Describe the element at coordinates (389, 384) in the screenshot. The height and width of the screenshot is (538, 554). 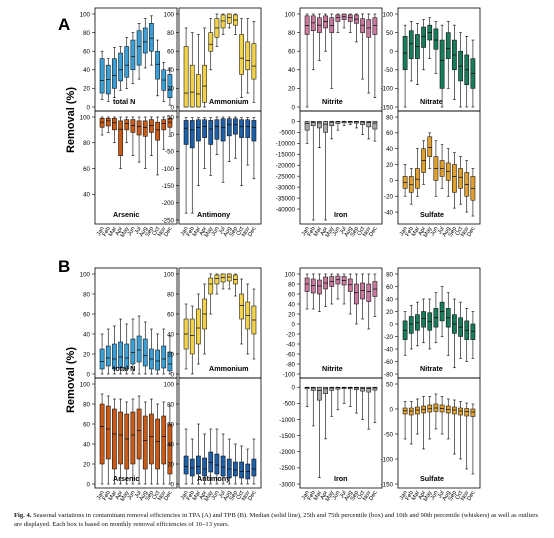
I see `y-tick-label: 50` at that location.